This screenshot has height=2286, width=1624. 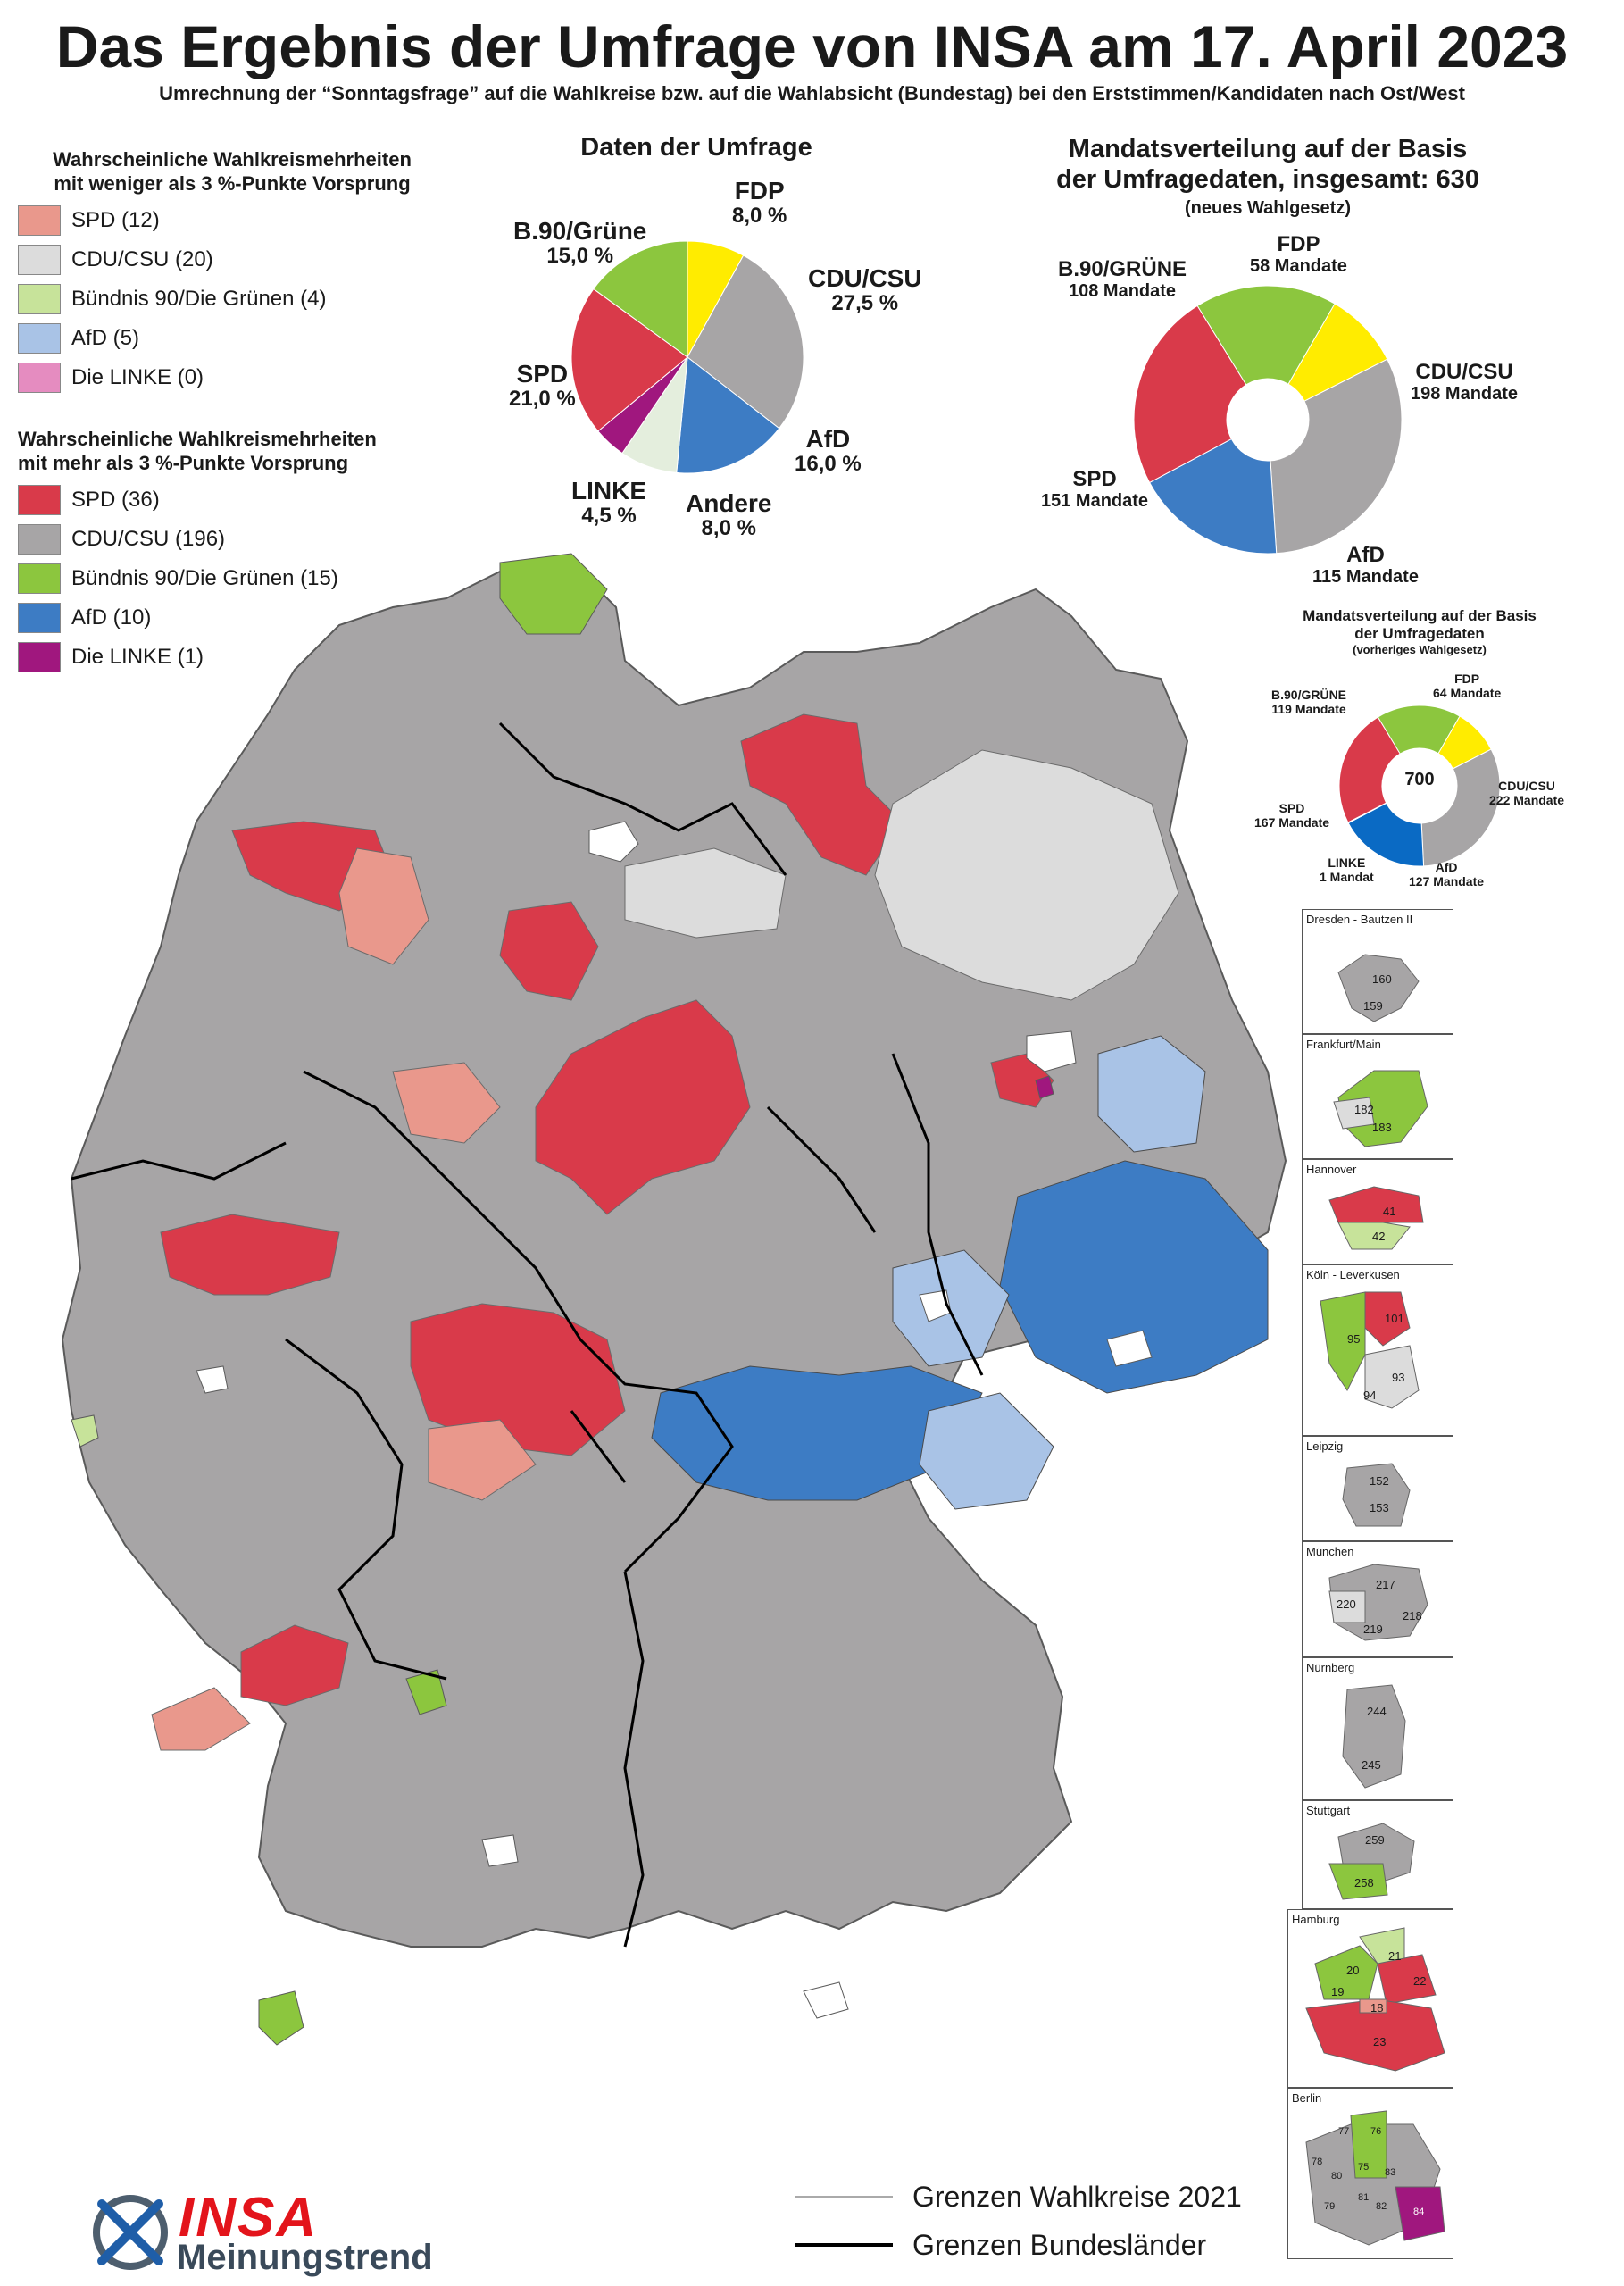 What do you see at coordinates (1365, 565) in the screenshot?
I see `seat-new-label-afd: AfD 115 Mandate` at bounding box center [1365, 565].